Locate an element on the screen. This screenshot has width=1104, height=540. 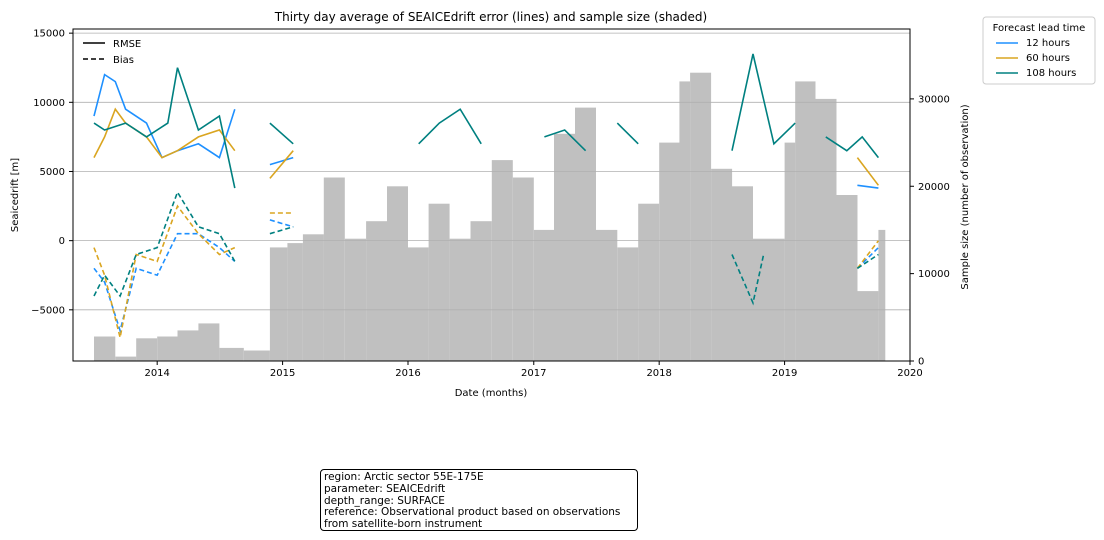
y-tick-label: 0 is located at coordinates (62, 241).